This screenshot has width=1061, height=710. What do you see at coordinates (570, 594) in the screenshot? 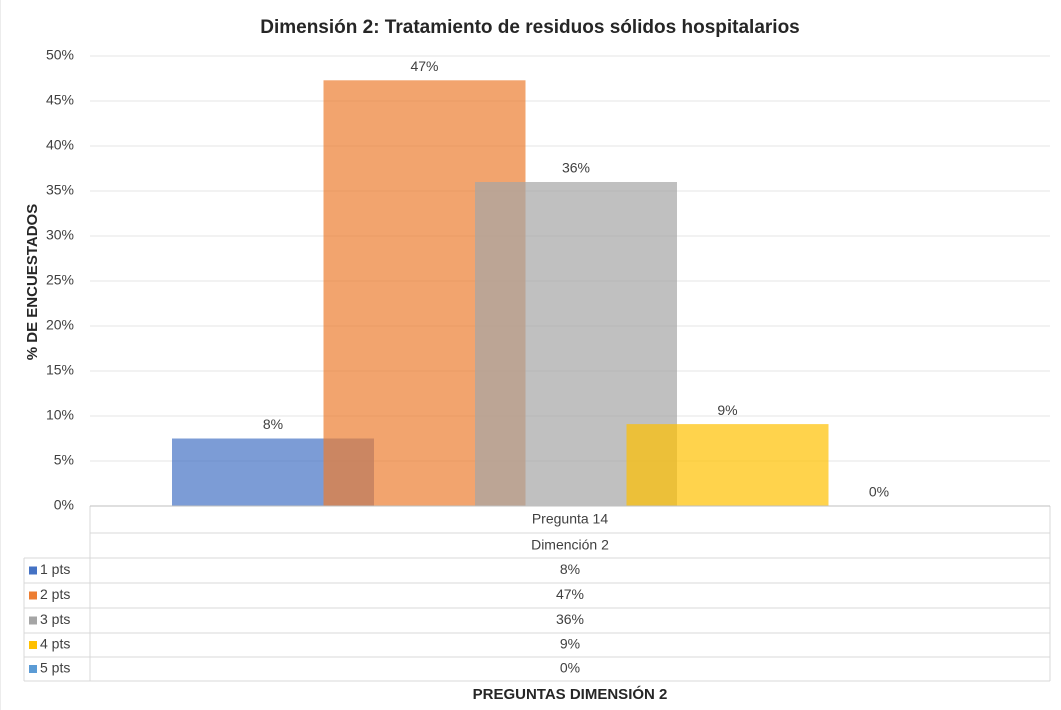
I see `table-cell: 47%` at bounding box center [570, 594].